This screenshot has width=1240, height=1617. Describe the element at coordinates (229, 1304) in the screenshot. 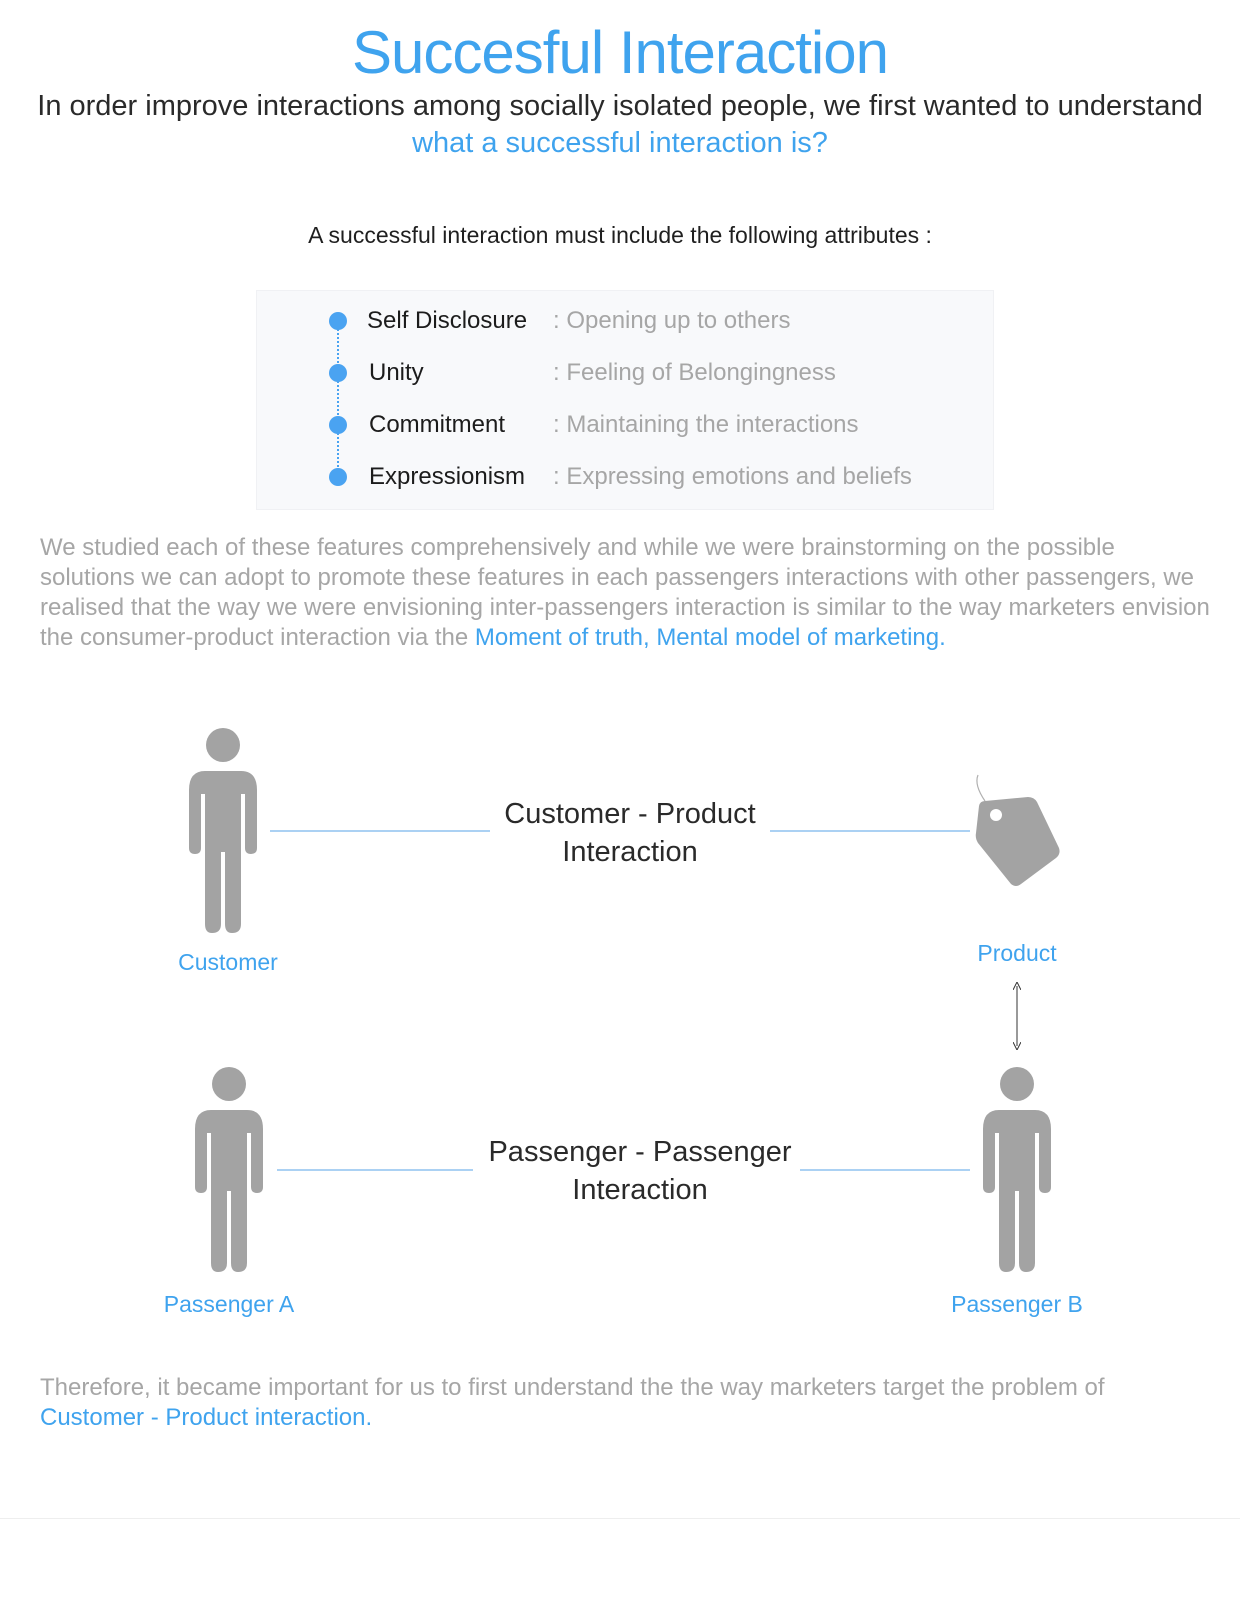

I see `passenger-a-label: Passenger A` at that location.